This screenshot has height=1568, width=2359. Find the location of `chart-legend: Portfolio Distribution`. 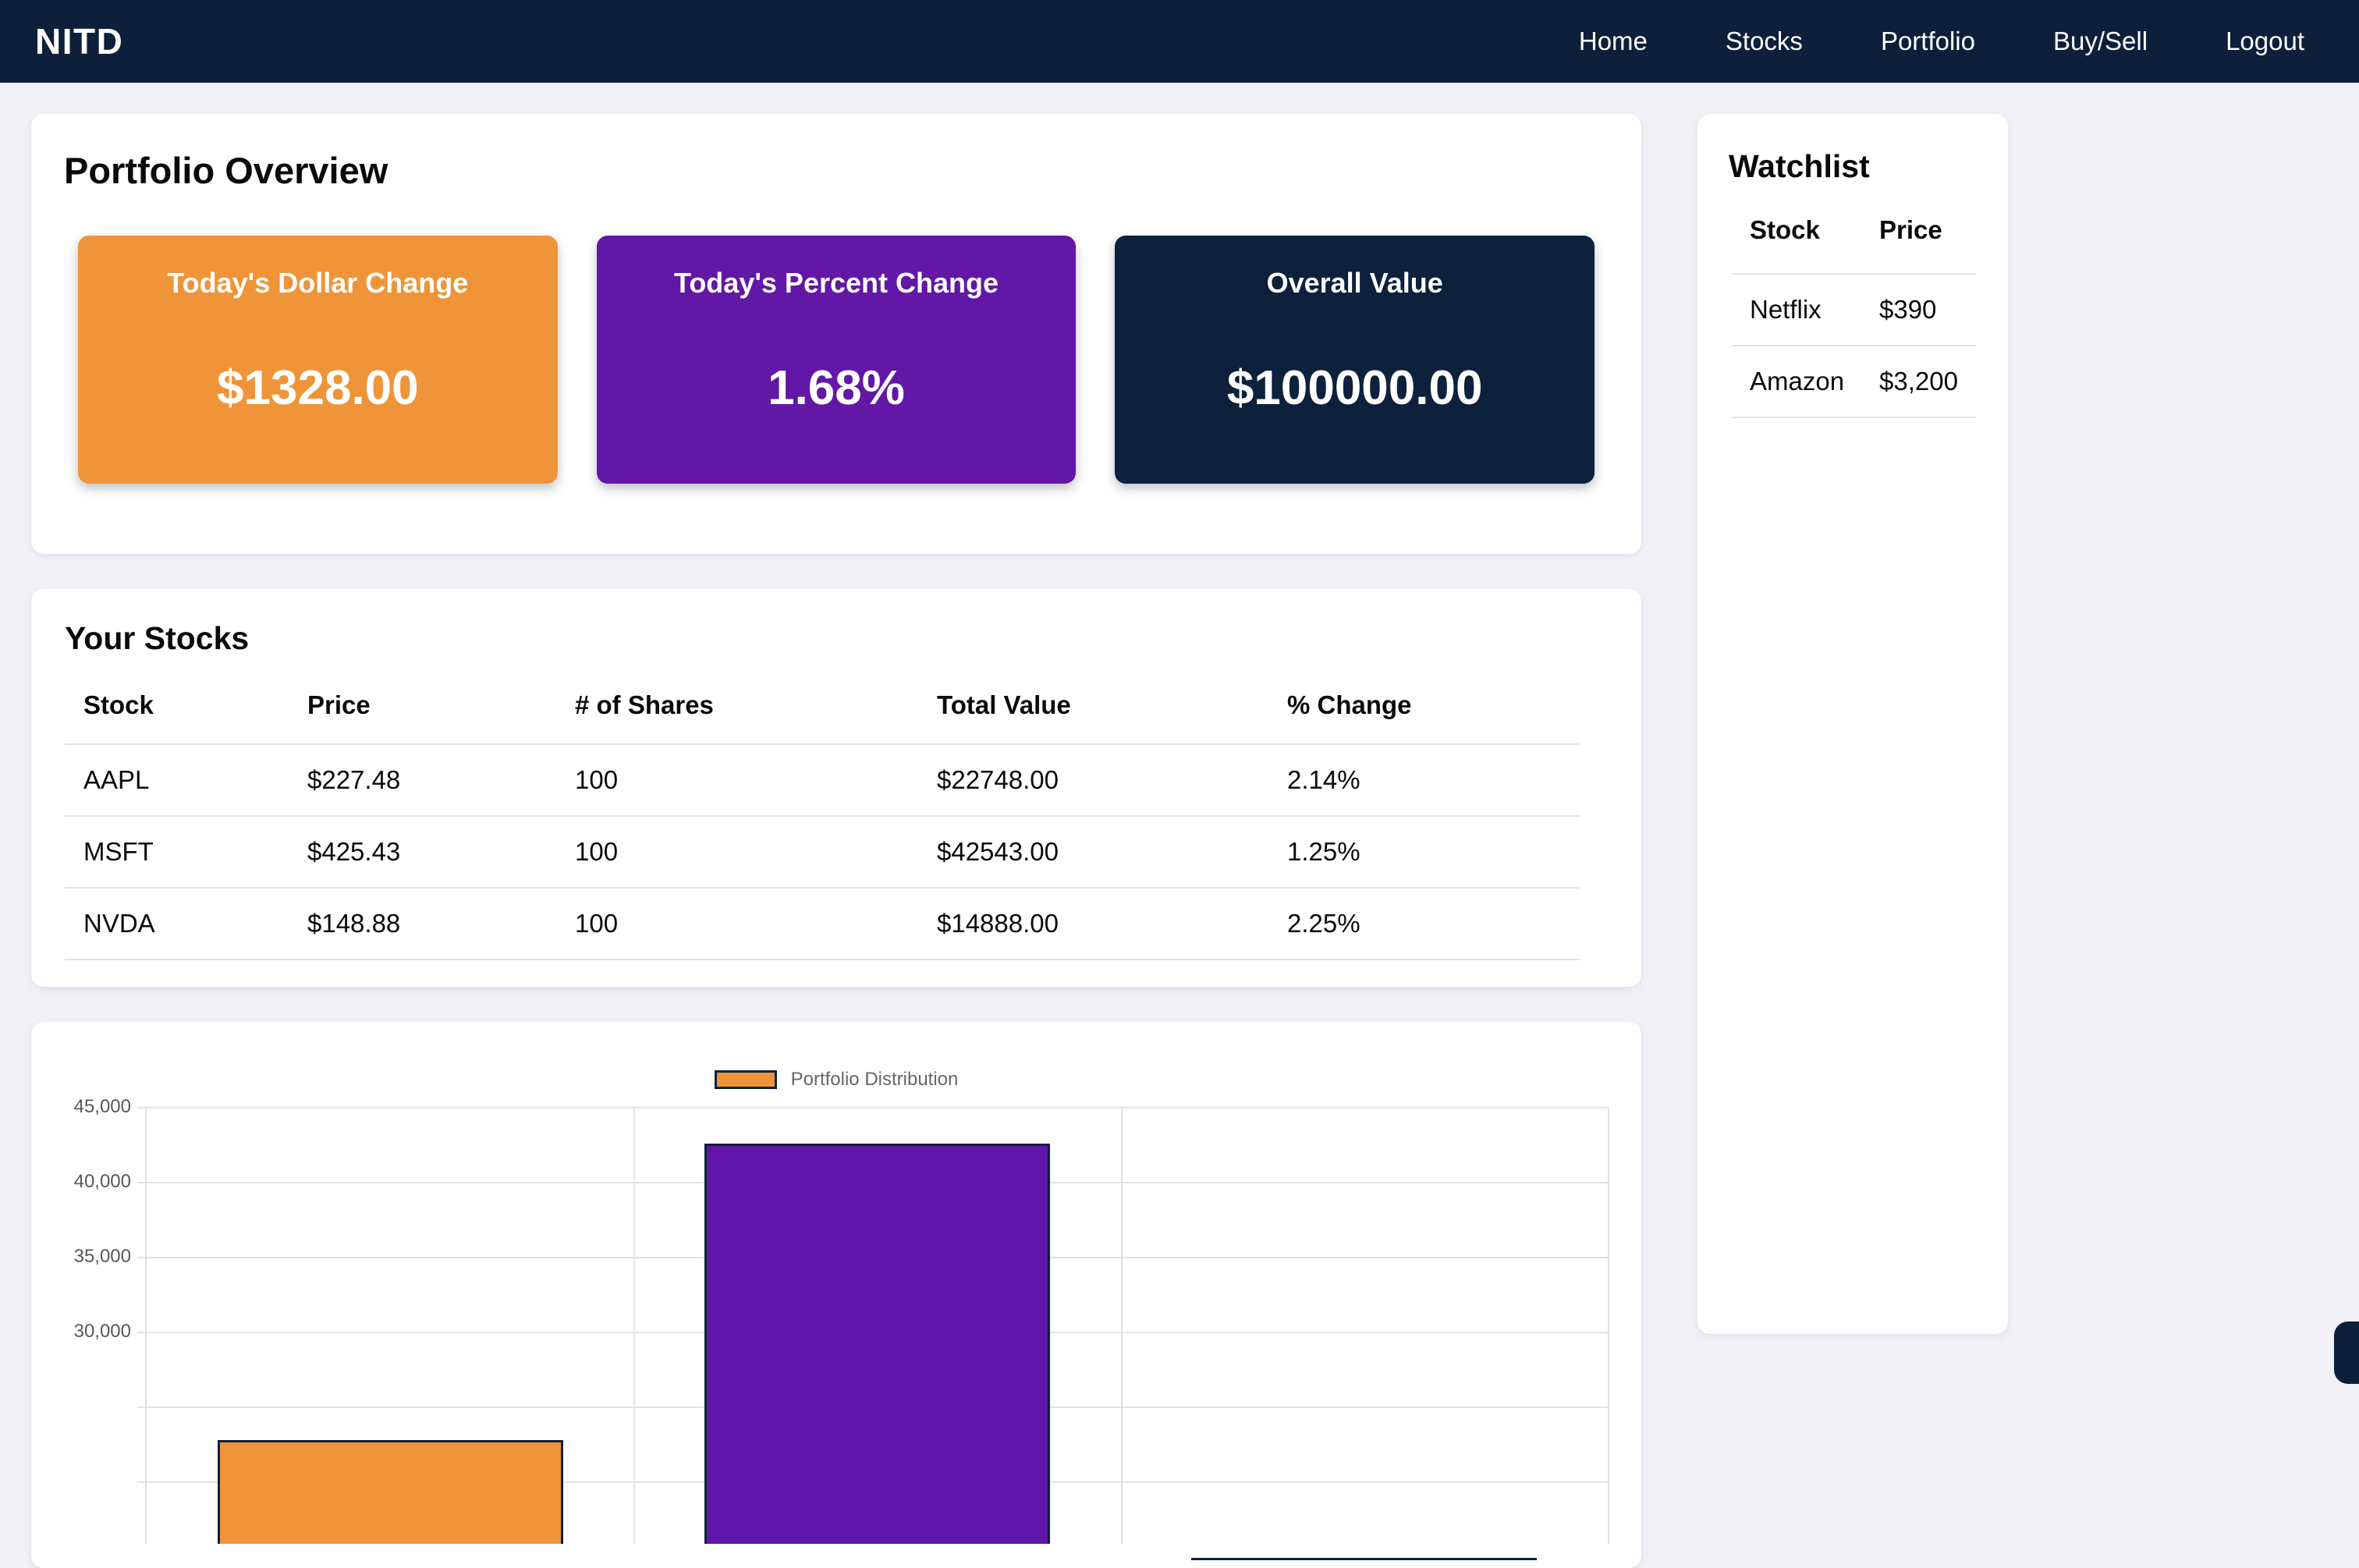

chart-legend: Portfolio Distribution is located at coordinates (836, 1080).